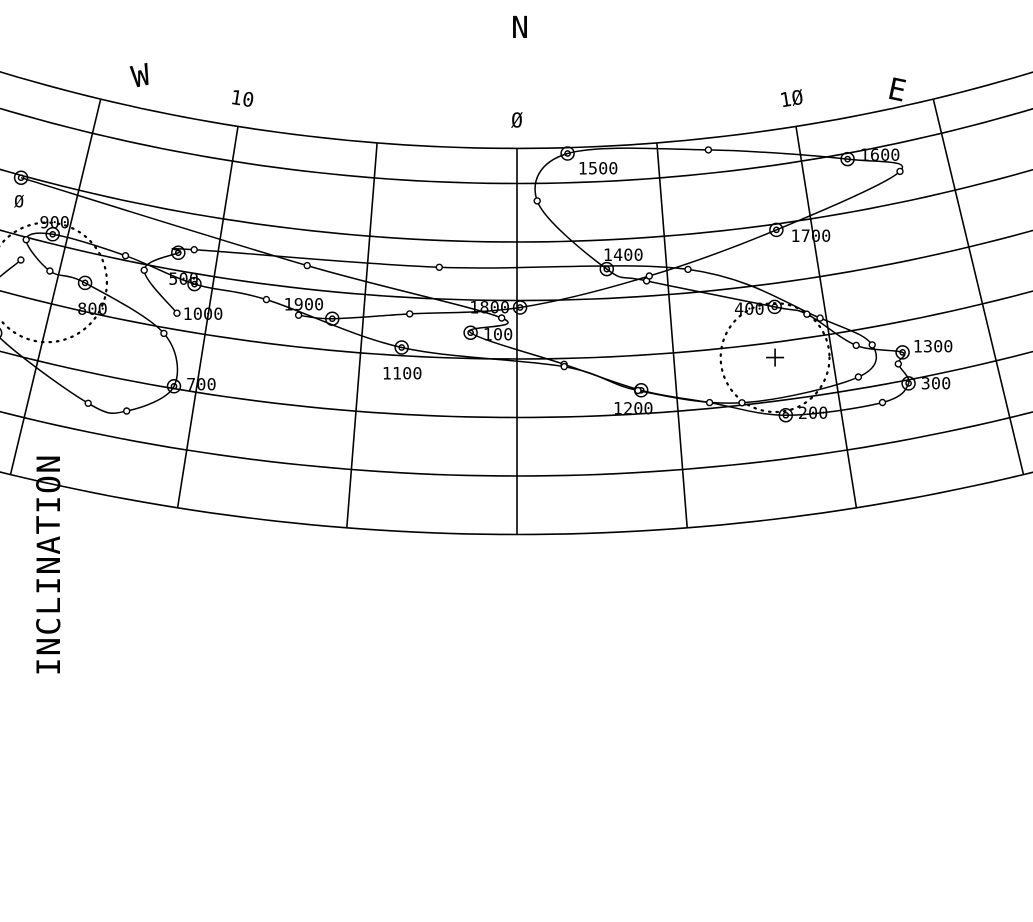 The width and height of the screenshot is (1033, 922). What do you see at coordinates (633, 409) in the screenshot?
I see `epoch-label: 1200` at bounding box center [633, 409].